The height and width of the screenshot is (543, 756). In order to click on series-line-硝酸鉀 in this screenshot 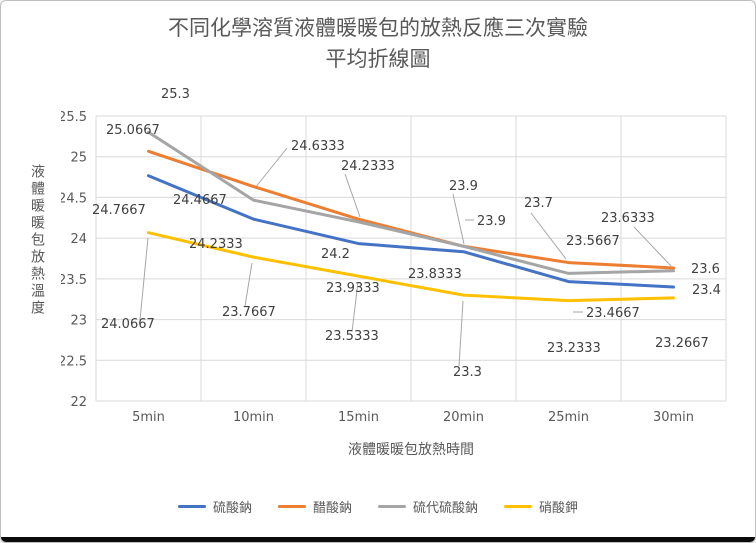, I will do `click(411, 267)`.